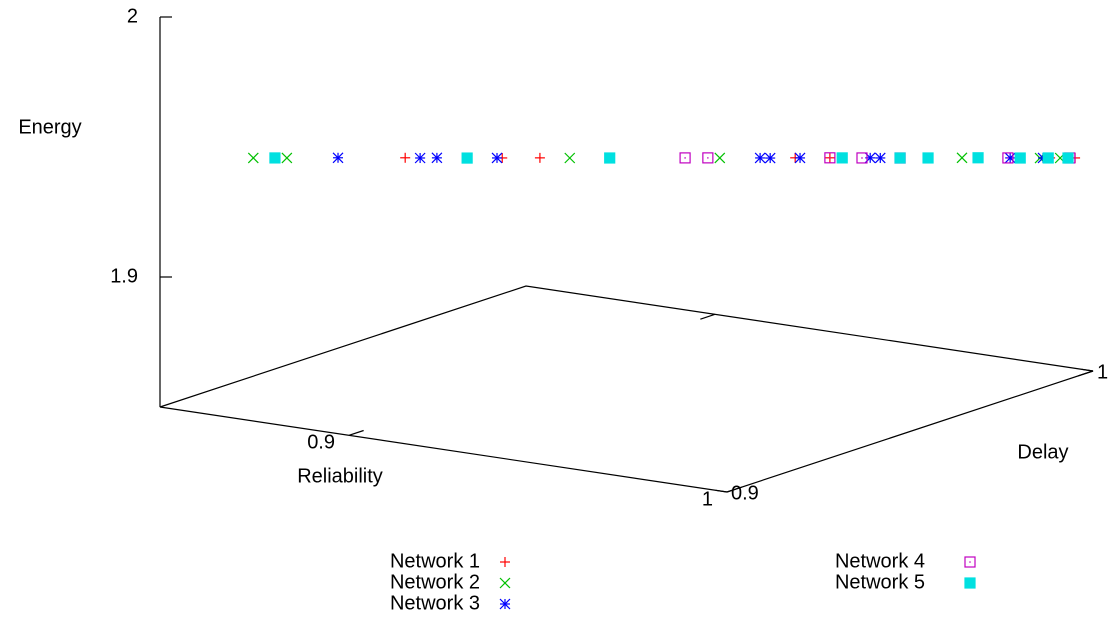 This screenshot has width=1119, height=623. Describe the element at coordinates (49, 127) in the screenshot. I see `z-axis-label: Energy` at that location.